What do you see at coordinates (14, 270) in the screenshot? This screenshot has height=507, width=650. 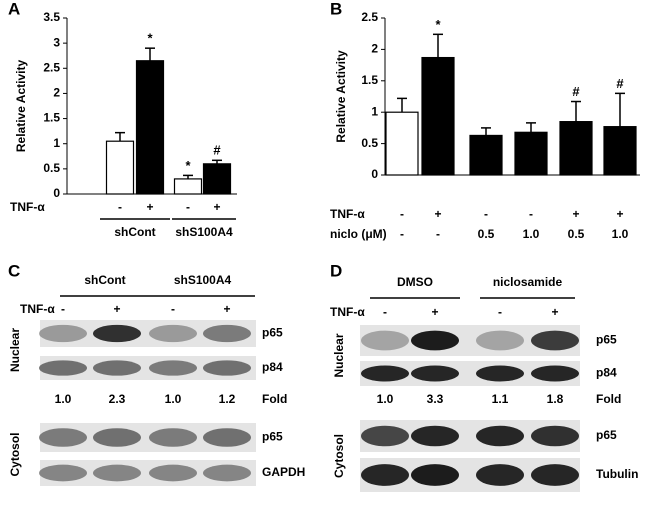 I see `panel-label: C` at bounding box center [14, 270].